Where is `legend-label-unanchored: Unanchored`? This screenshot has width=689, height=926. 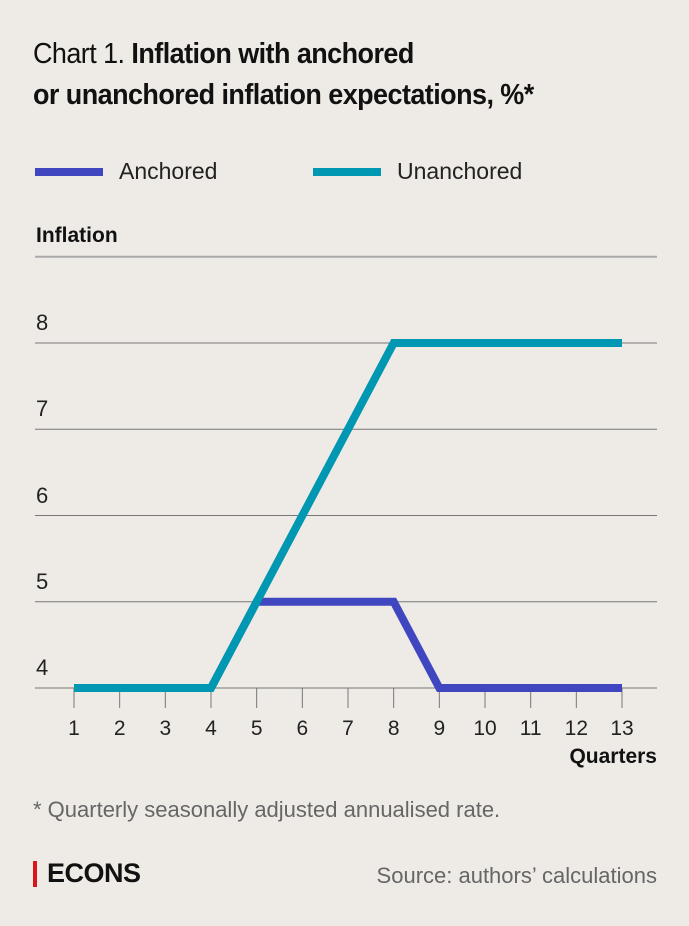 legend-label-unanchored: Unanchored is located at coordinates (460, 171).